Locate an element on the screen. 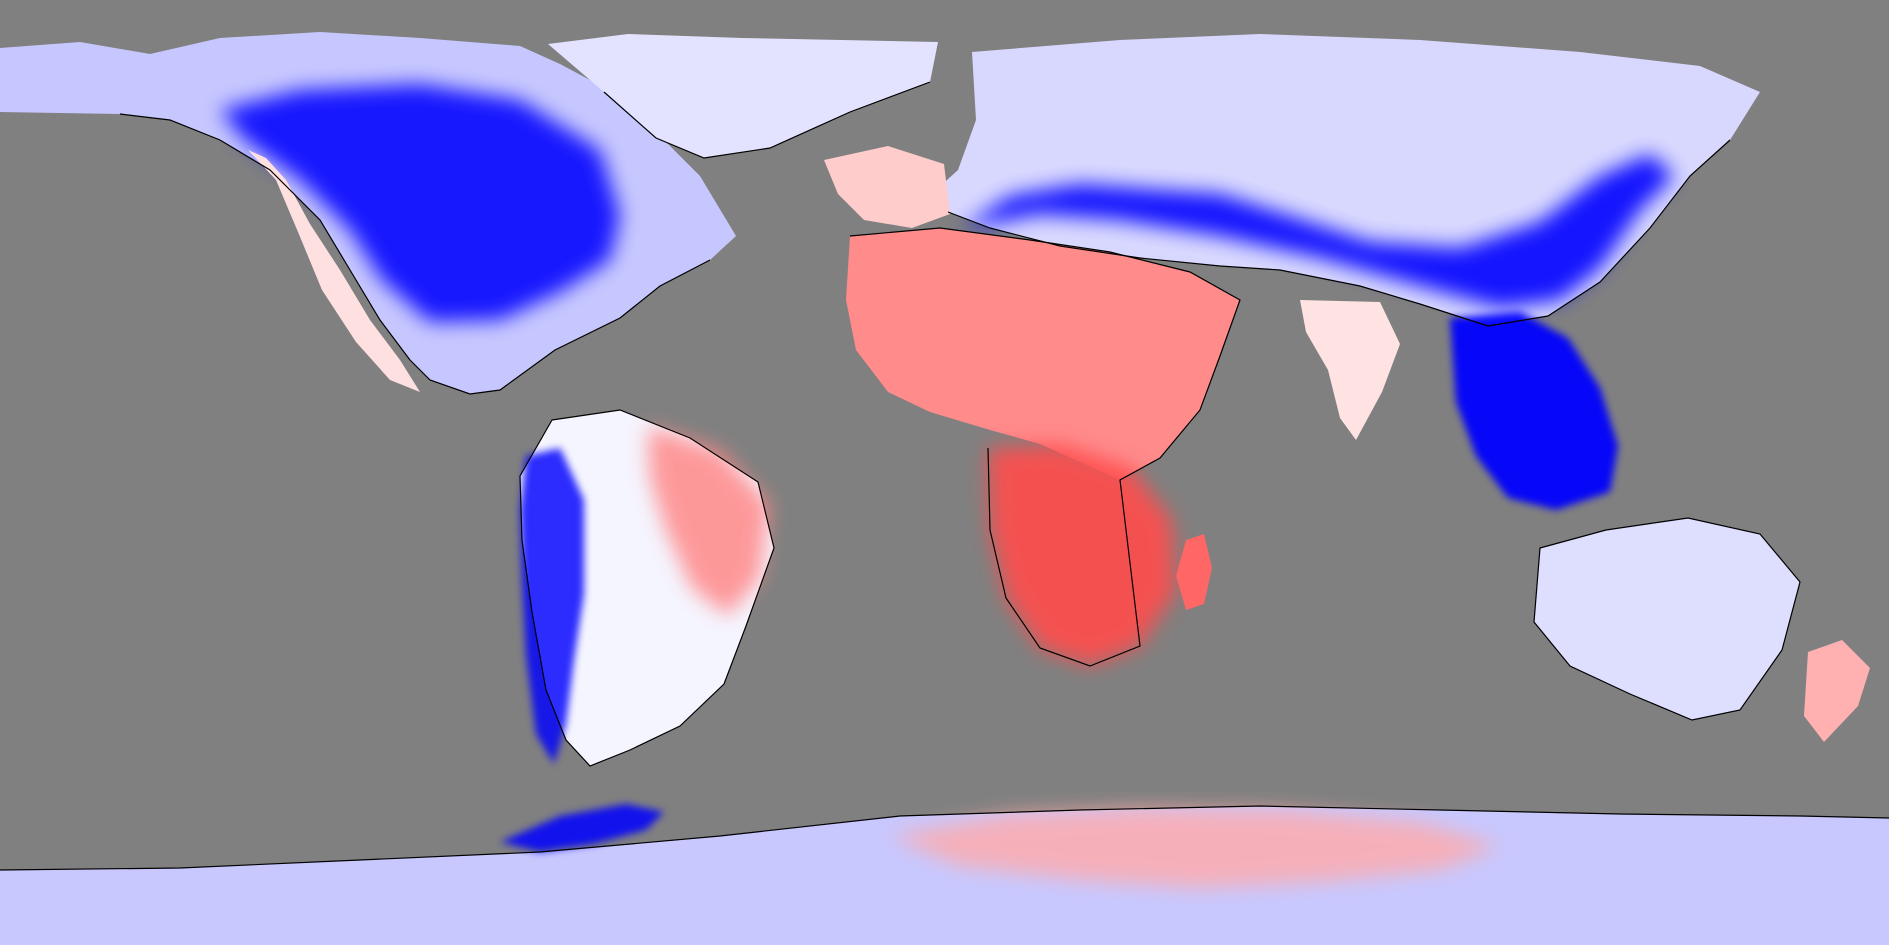  southeast-asia-core is located at coordinates (1534, 411).